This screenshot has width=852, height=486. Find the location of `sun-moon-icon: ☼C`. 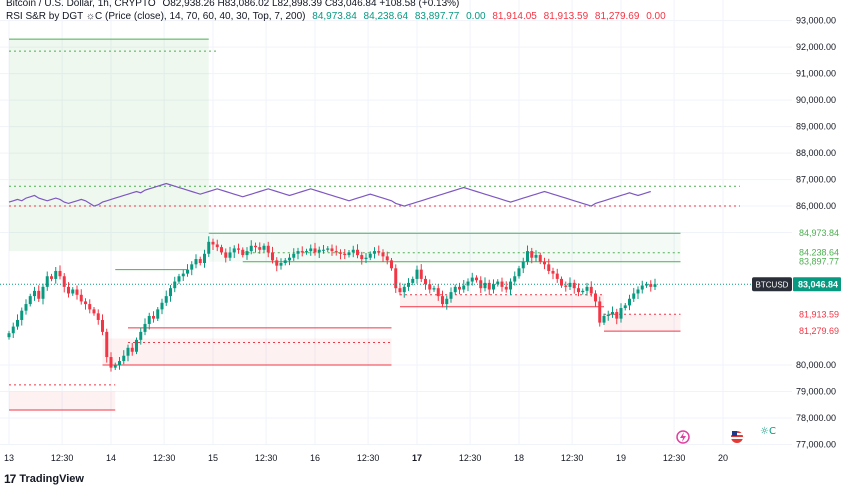

sun-moon-icon: ☼C is located at coordinates (768, 431).